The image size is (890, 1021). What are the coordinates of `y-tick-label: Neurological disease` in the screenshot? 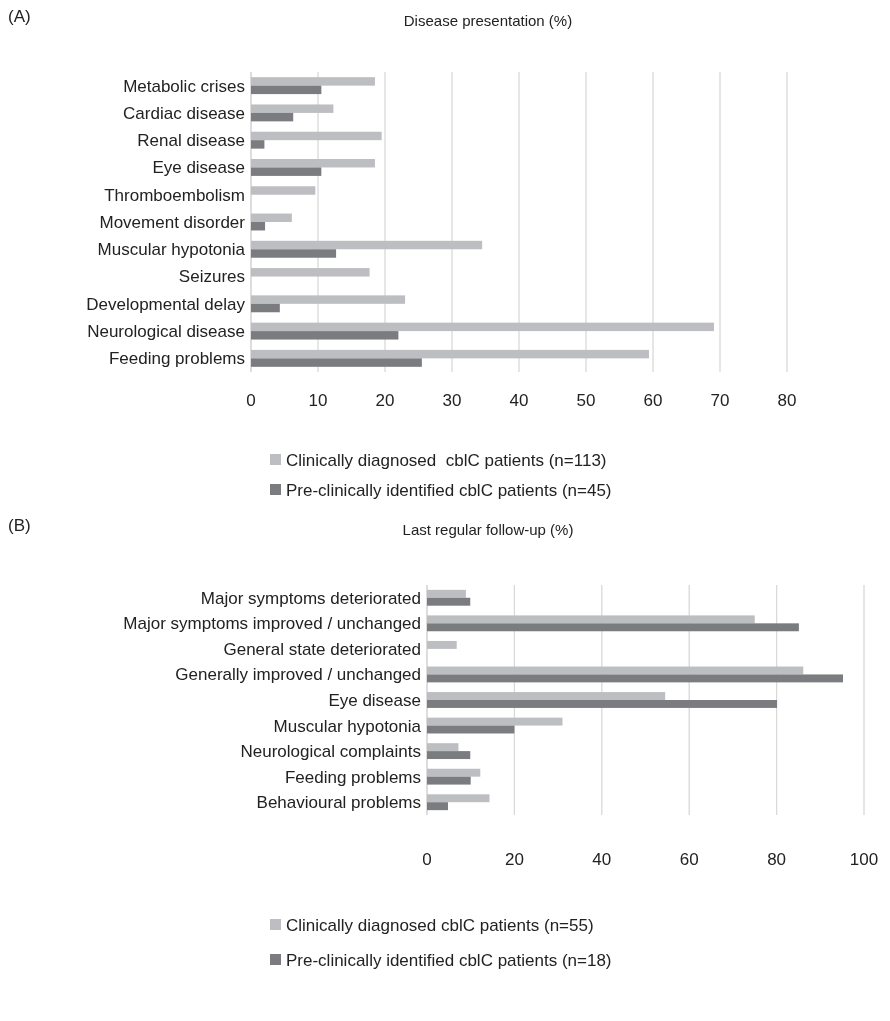 It's located at (166, 332).